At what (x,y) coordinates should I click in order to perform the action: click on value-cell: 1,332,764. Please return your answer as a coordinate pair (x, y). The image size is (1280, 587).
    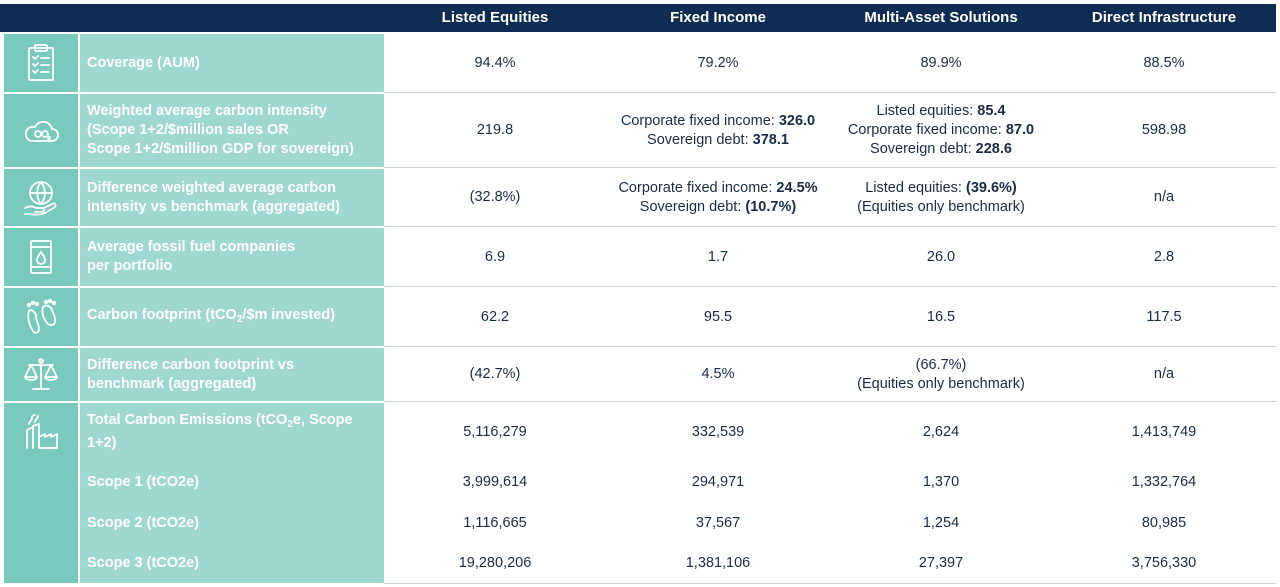
    Looking at the image, I should click on (1164, 481).